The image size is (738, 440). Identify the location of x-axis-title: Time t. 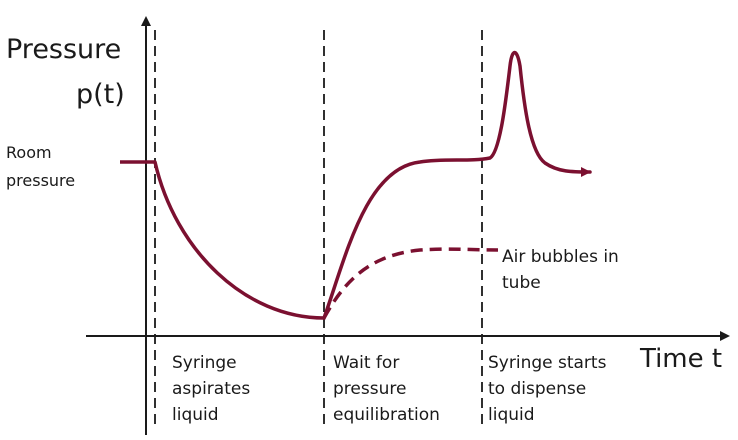
(680, 359).